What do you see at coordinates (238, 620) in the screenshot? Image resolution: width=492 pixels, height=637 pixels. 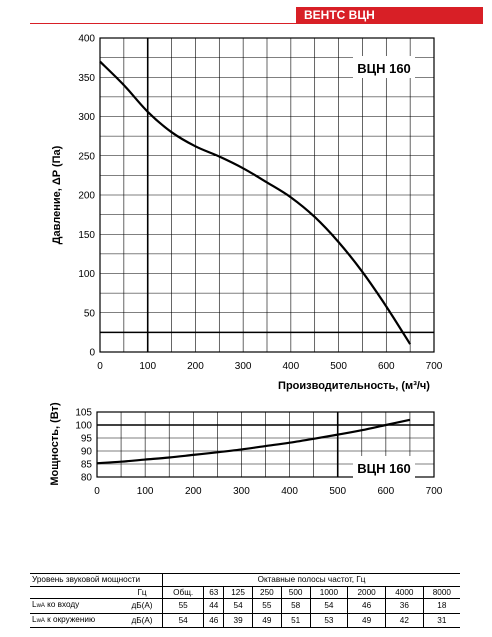 I see `table-cell: 39` at bounding box center [238, 620].